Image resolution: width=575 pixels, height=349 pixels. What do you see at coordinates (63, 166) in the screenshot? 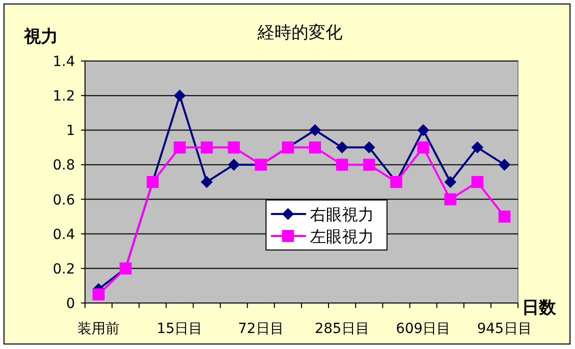
I see `y-tick-label: 0.8` at bounding box center [63, 166].